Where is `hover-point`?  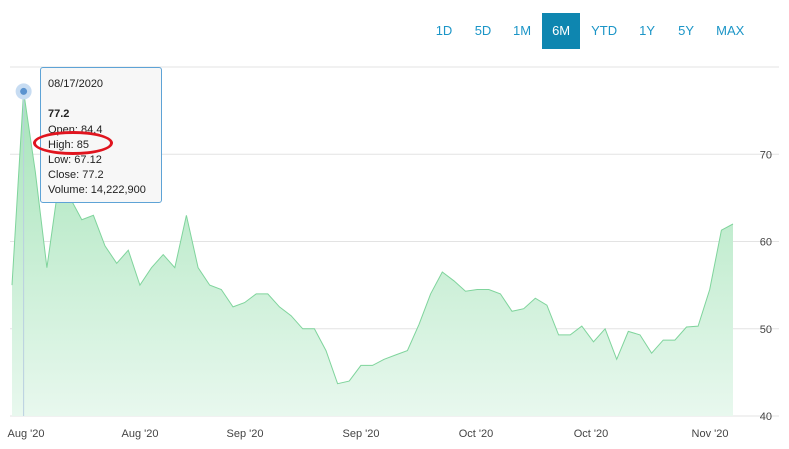 hover-point is located at coordinates (24, 91).